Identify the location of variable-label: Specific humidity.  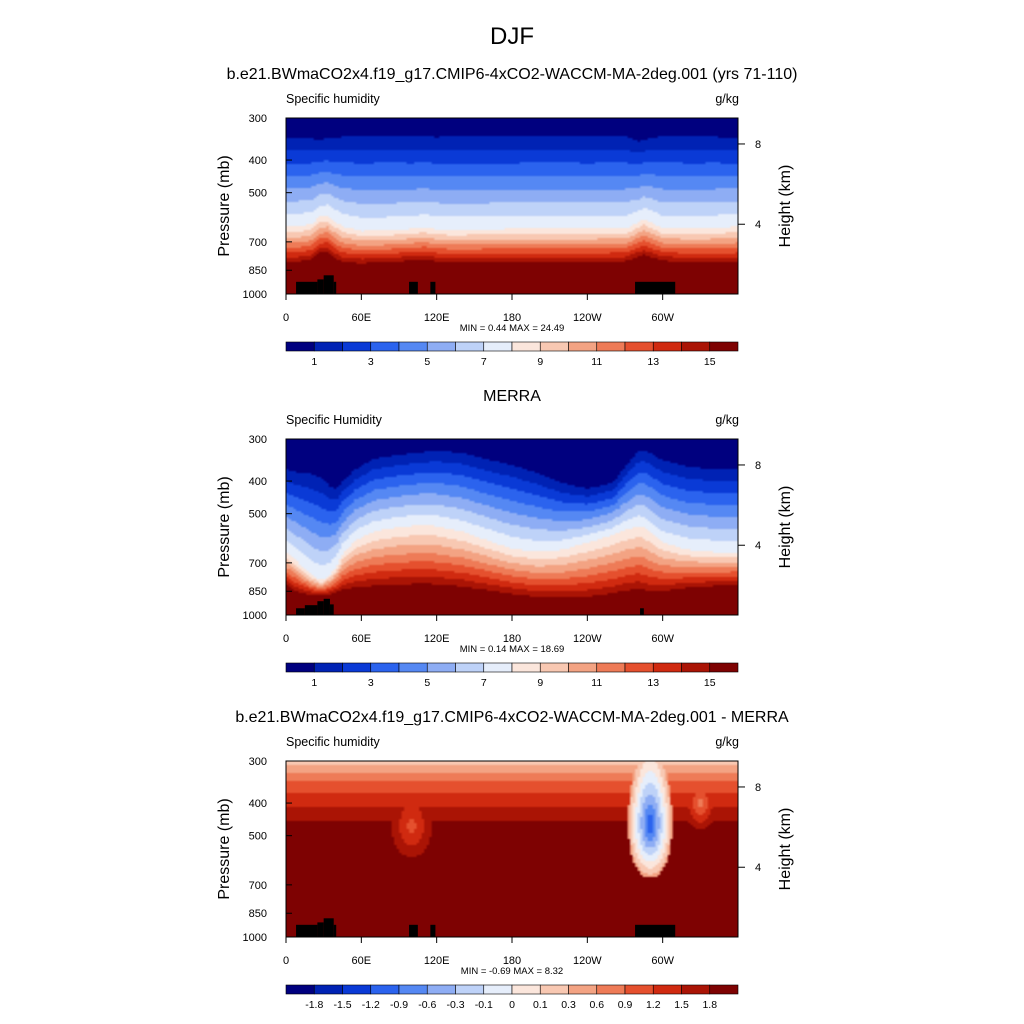
(333, 742).